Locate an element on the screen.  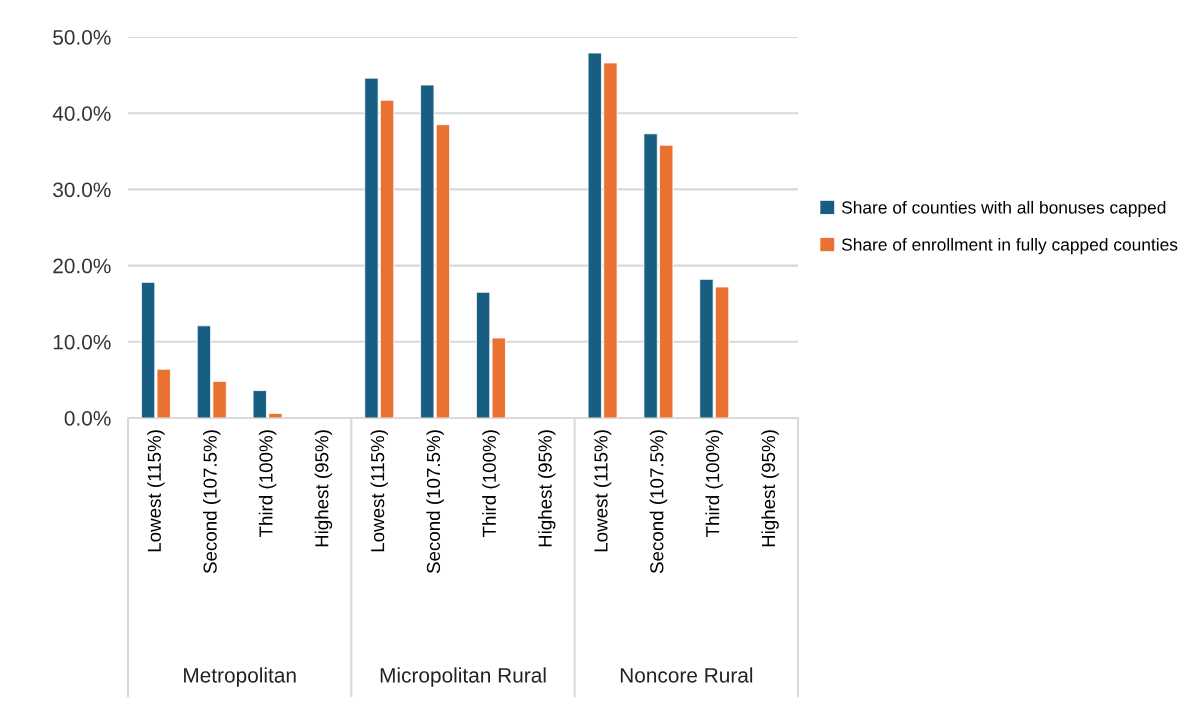
text: Noncore Rural is located at coordinates (686, 675).